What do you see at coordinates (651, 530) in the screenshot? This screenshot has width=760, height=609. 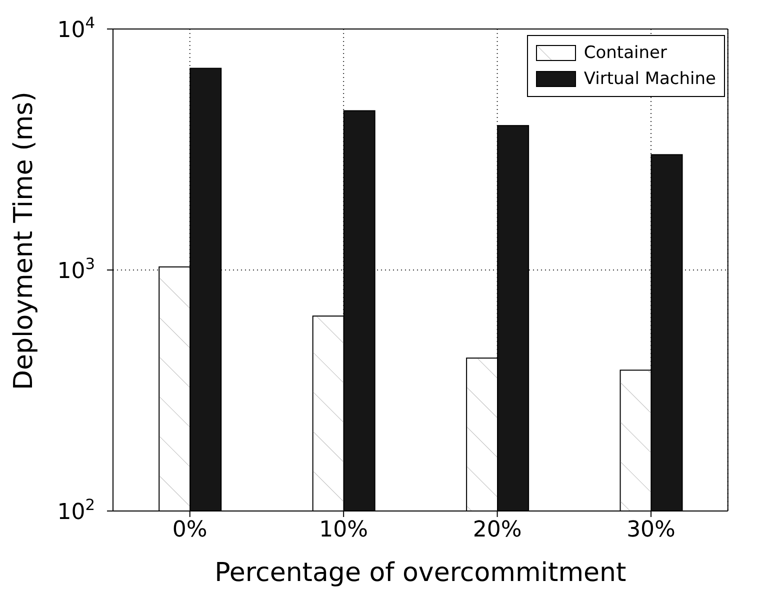 I see `x-tick-label: 30%` at bounding box center [651, 530].